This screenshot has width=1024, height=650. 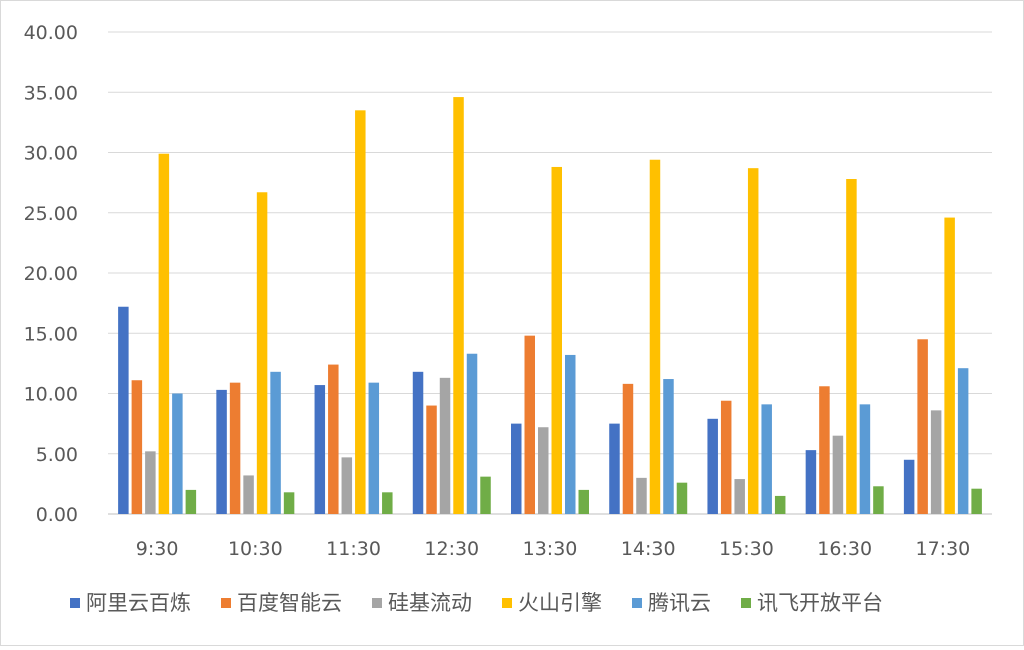 What do you see at coordinates (51, 93) in the screenshot?
I see `y-tick-label: 35.00` at bounding box center [51, 93].